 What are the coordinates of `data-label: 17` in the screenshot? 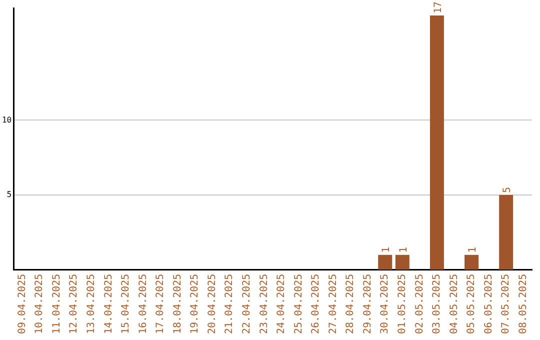 It's located at (438, 7).